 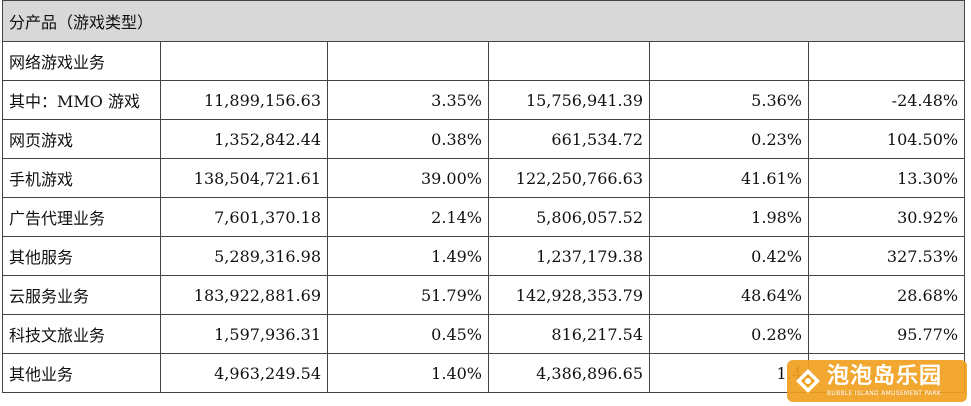 What do you see at coordinates (81, 334) in the screenshot?
I see `row-label: 科技文旅业务` at bounding box center [81, 334].